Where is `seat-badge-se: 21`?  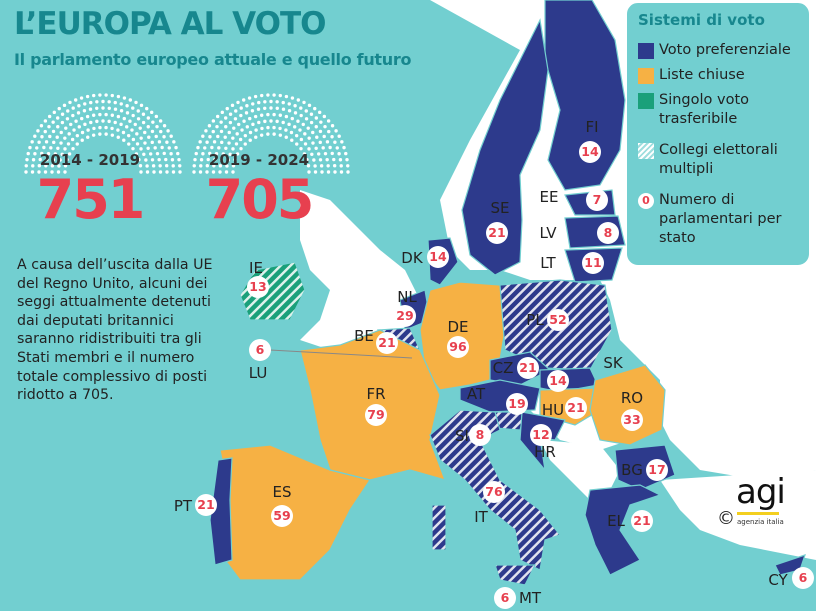
seat-badge-se: 21 is located at coordinates (497, 233).